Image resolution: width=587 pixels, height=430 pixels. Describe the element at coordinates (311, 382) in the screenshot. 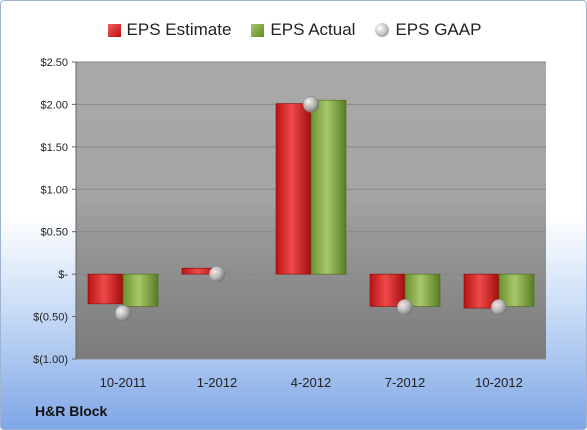

I see `x-tick-label: 4-2012` at that location.